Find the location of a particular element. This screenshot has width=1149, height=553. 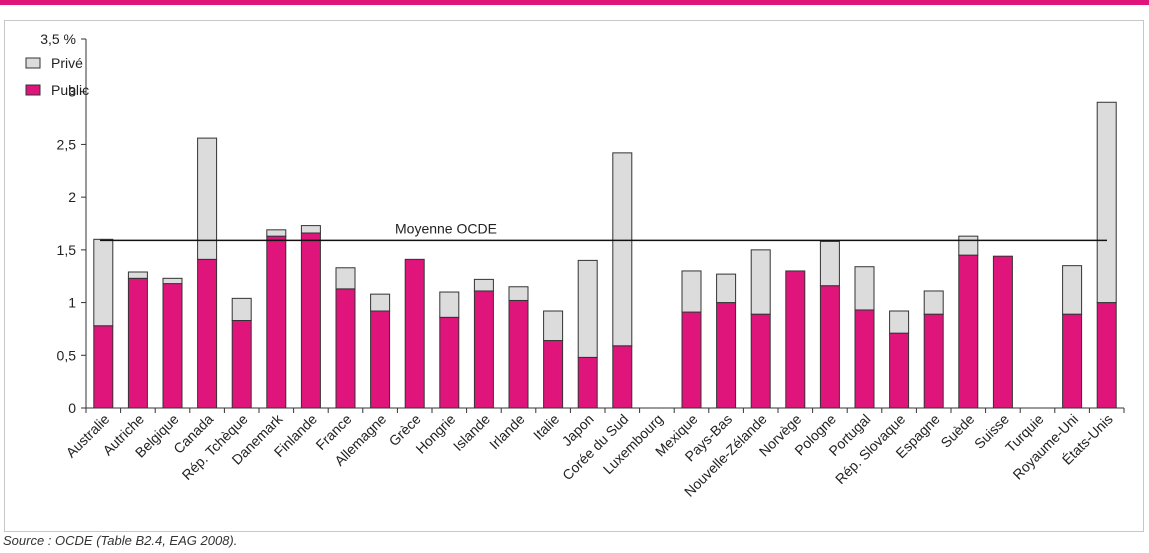

source-note: Source : OCDE (Table B2.4, EAG 2008). is located at coordinates (120, 540).